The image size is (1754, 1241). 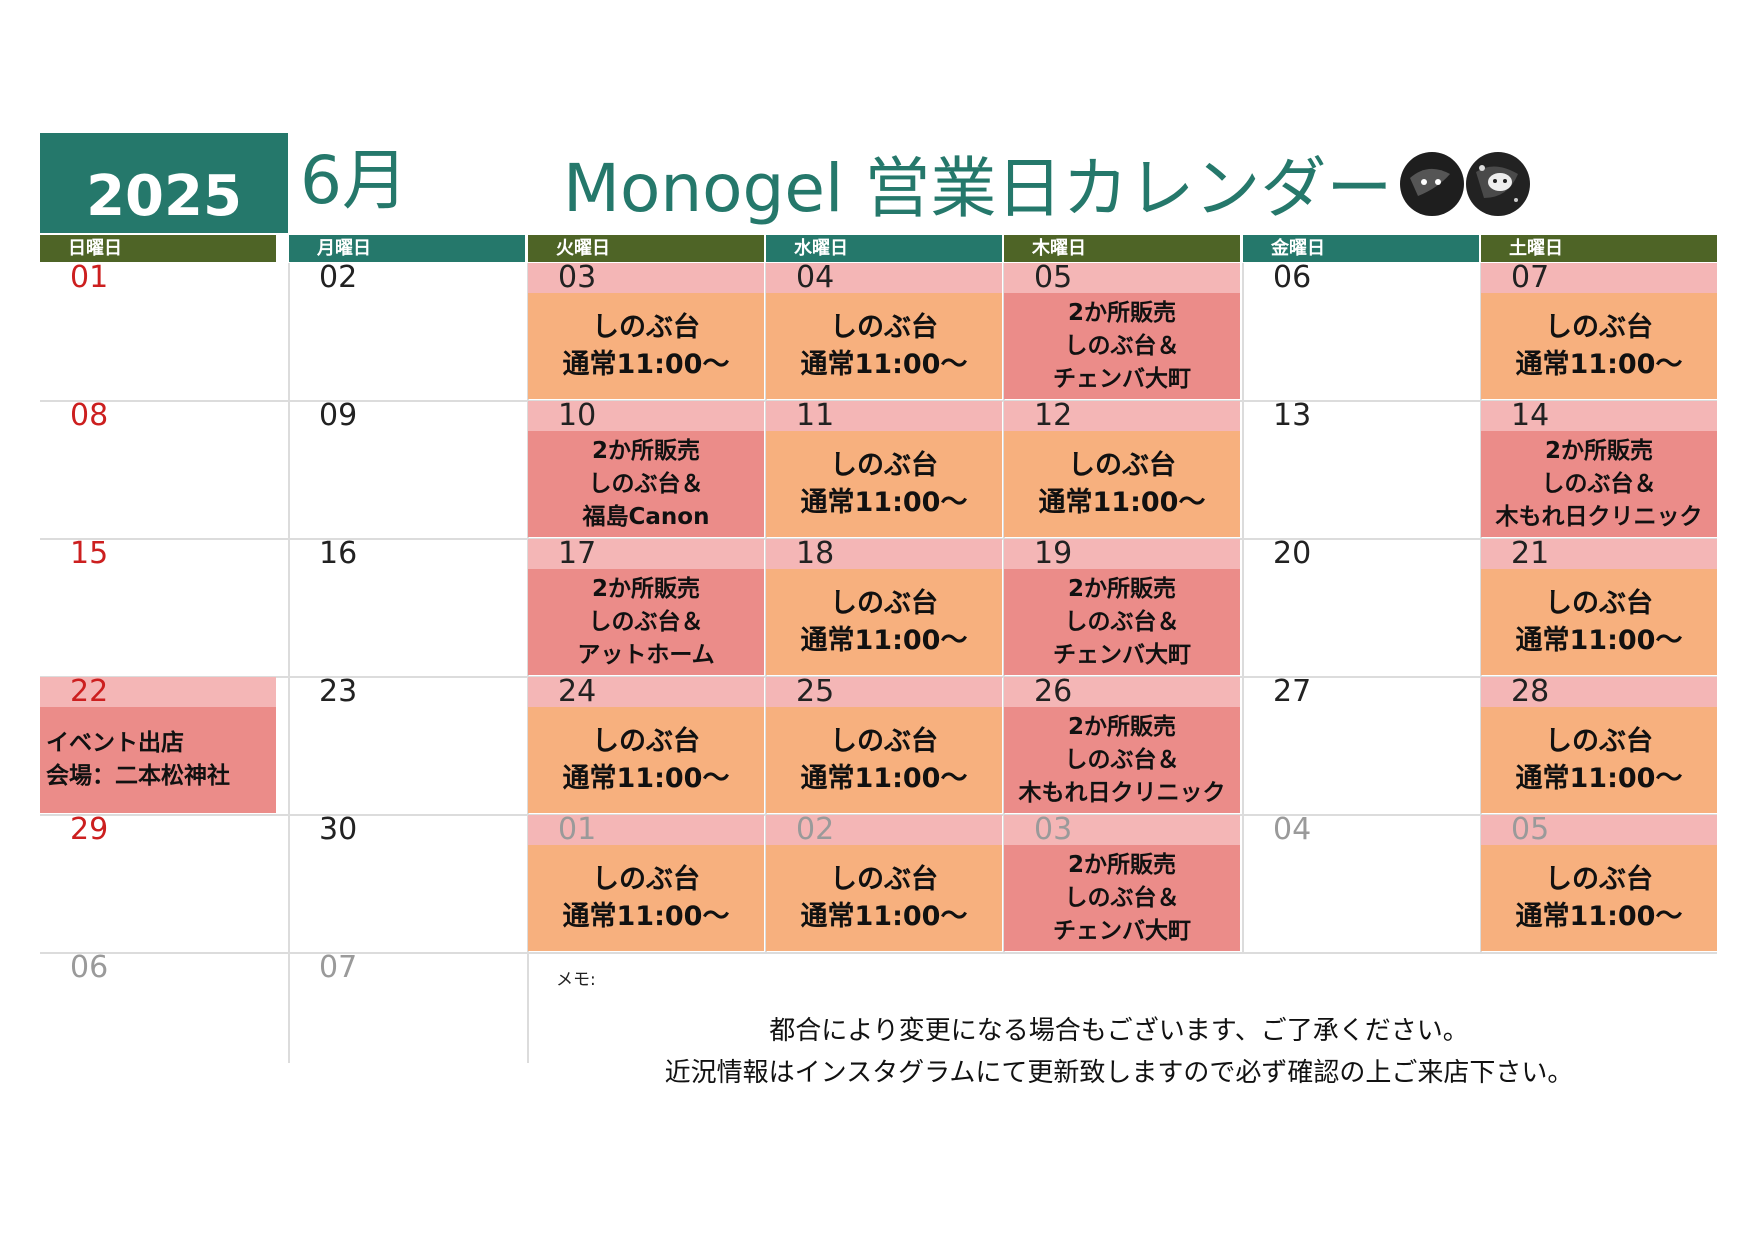 I want to click on day-number: 07, so click(x=338, y=967).